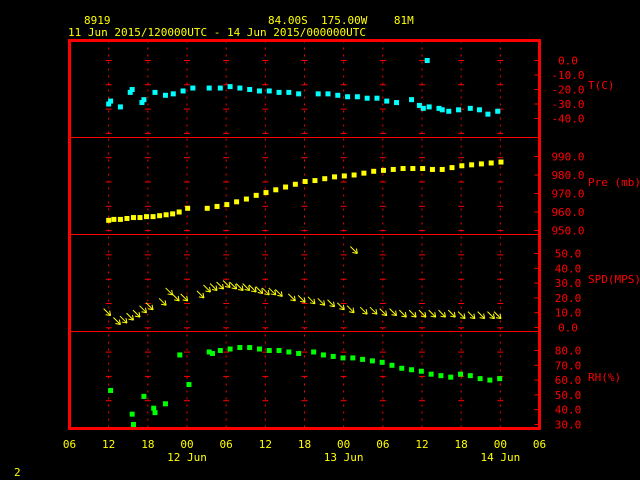 The image size is (640, 480). Describe the element at coordinates (568, 380) in the screenshot. I see `y-tick-label: 60.0` at that location.